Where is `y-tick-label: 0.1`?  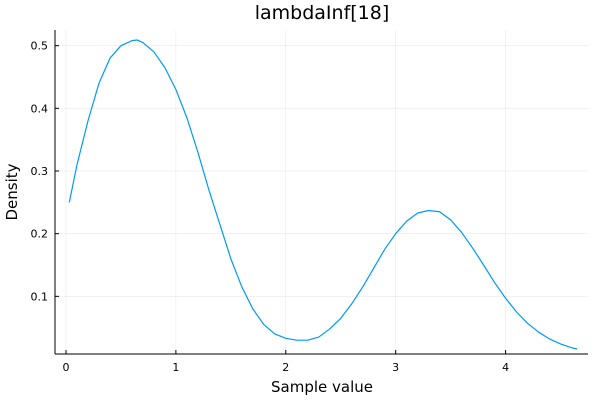 y-tick-label: 0.1 is located at coordinates (40, 296).